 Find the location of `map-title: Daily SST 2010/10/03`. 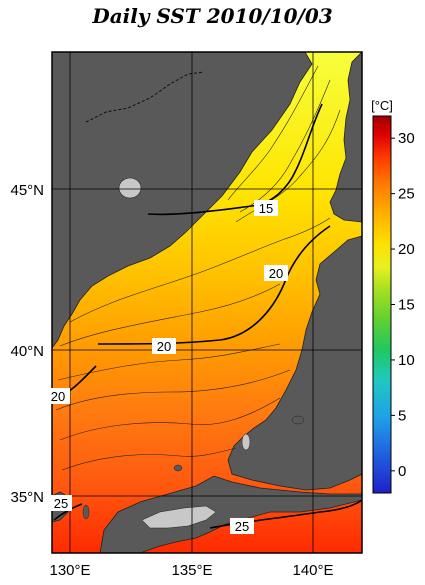

map-title: Daily SST 2010/10/03 is located at coordinates (212, 16).